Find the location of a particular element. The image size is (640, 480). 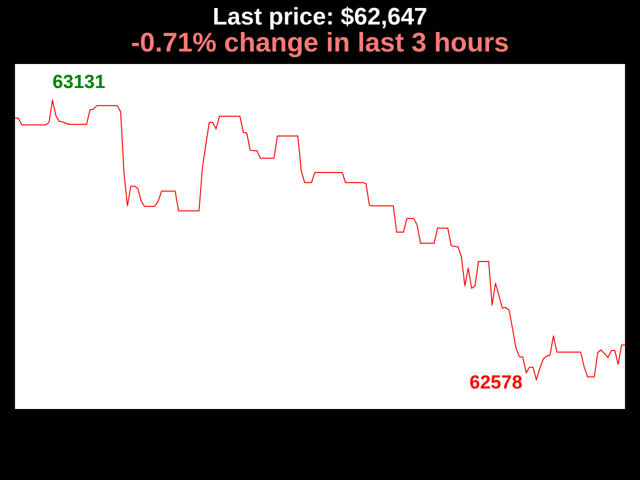

data-label: 63131 is located at coordinates (79, 83).